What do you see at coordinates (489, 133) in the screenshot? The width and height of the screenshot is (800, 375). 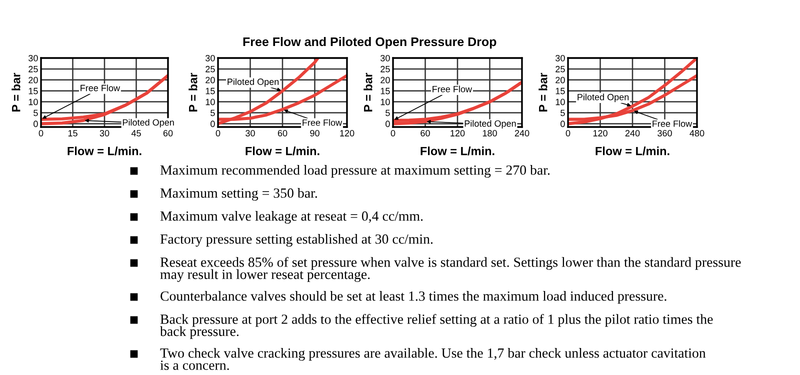 I see `x-tick-label: 180` at bounding box center [489, 133].